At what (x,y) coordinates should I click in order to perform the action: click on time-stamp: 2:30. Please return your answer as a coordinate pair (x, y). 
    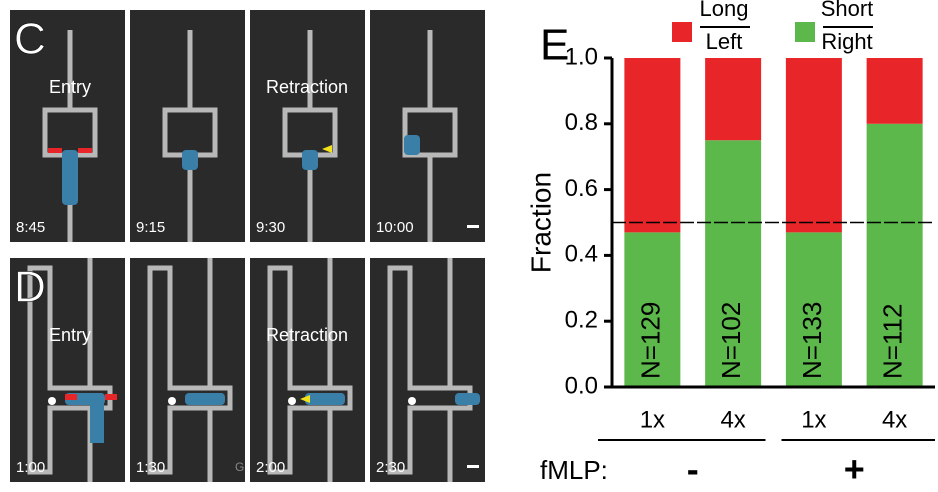
    Looking at the image, I should click on (390, 467).